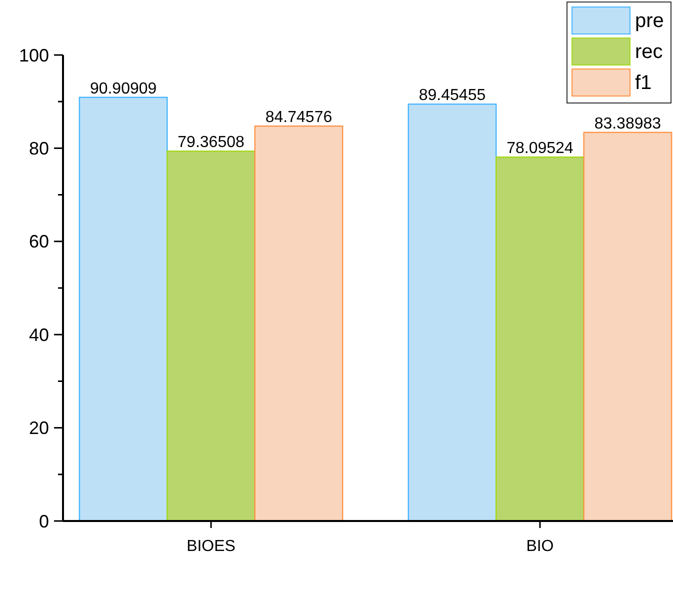 The image size is (673, 592). Describe the element at coordinates (643, 83) in the screenshot. I see `legend-label: f1` at that location.